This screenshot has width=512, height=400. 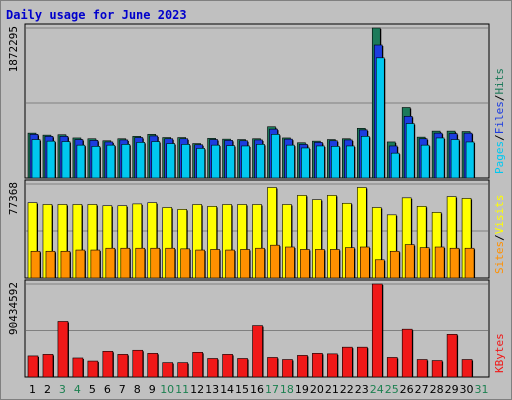 I want to click on day-label-31: 31, so click(x=482, y=389).